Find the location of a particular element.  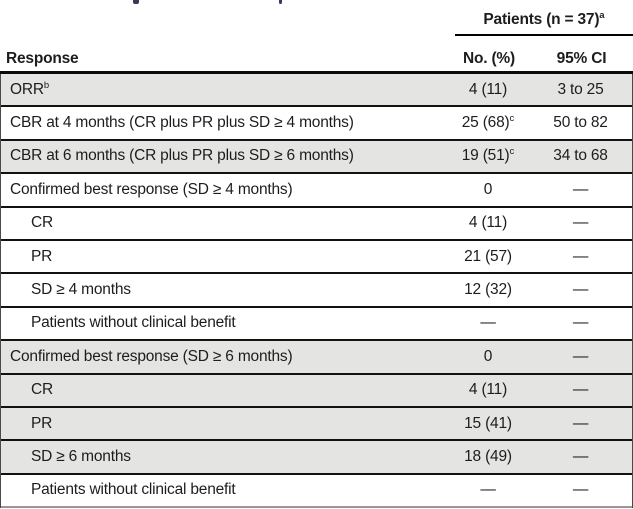

header-rule is located at coordinates (316, 72).